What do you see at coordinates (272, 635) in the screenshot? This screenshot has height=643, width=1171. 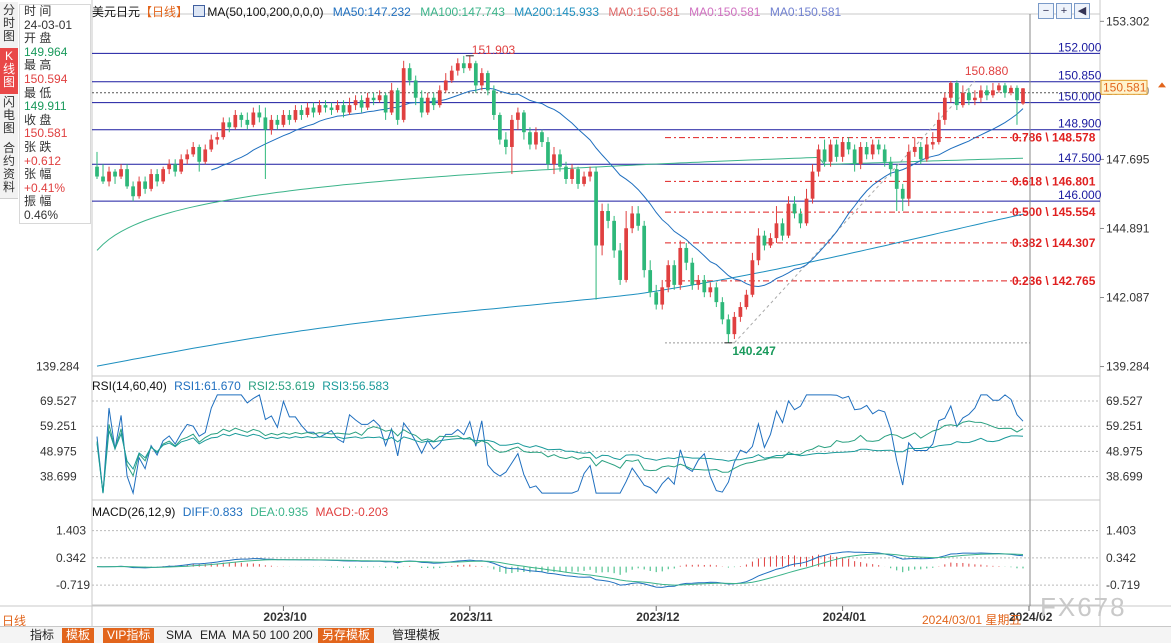 I see `bottom-tab-5: MA 50 100 200` at bounding box center [272, 635].